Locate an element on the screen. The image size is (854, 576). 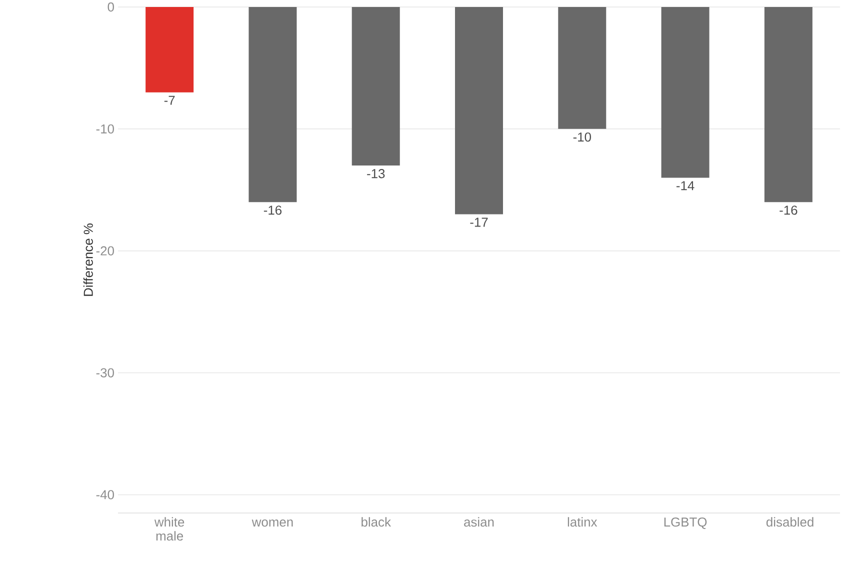
x-tick-label: latinx is located at coordinates (583, 522).